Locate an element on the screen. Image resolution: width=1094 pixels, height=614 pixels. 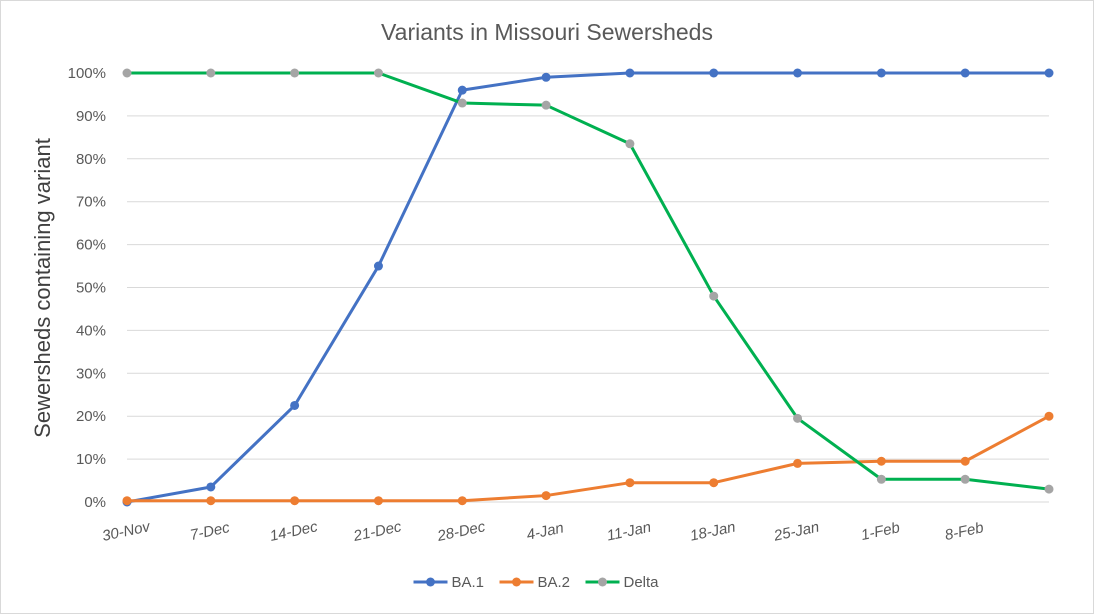
y-tick-label: 90% is located at coordinates (91, 116).